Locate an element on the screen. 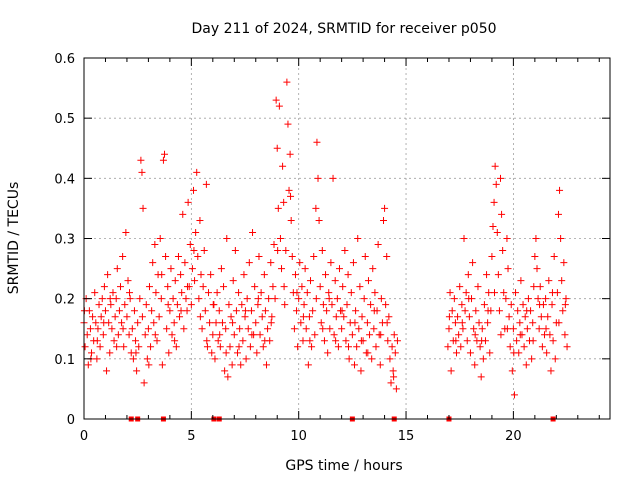 The width and height of the screenshot is (640, 480). y-tick-label: 0 is located at coordinates (71, 420).